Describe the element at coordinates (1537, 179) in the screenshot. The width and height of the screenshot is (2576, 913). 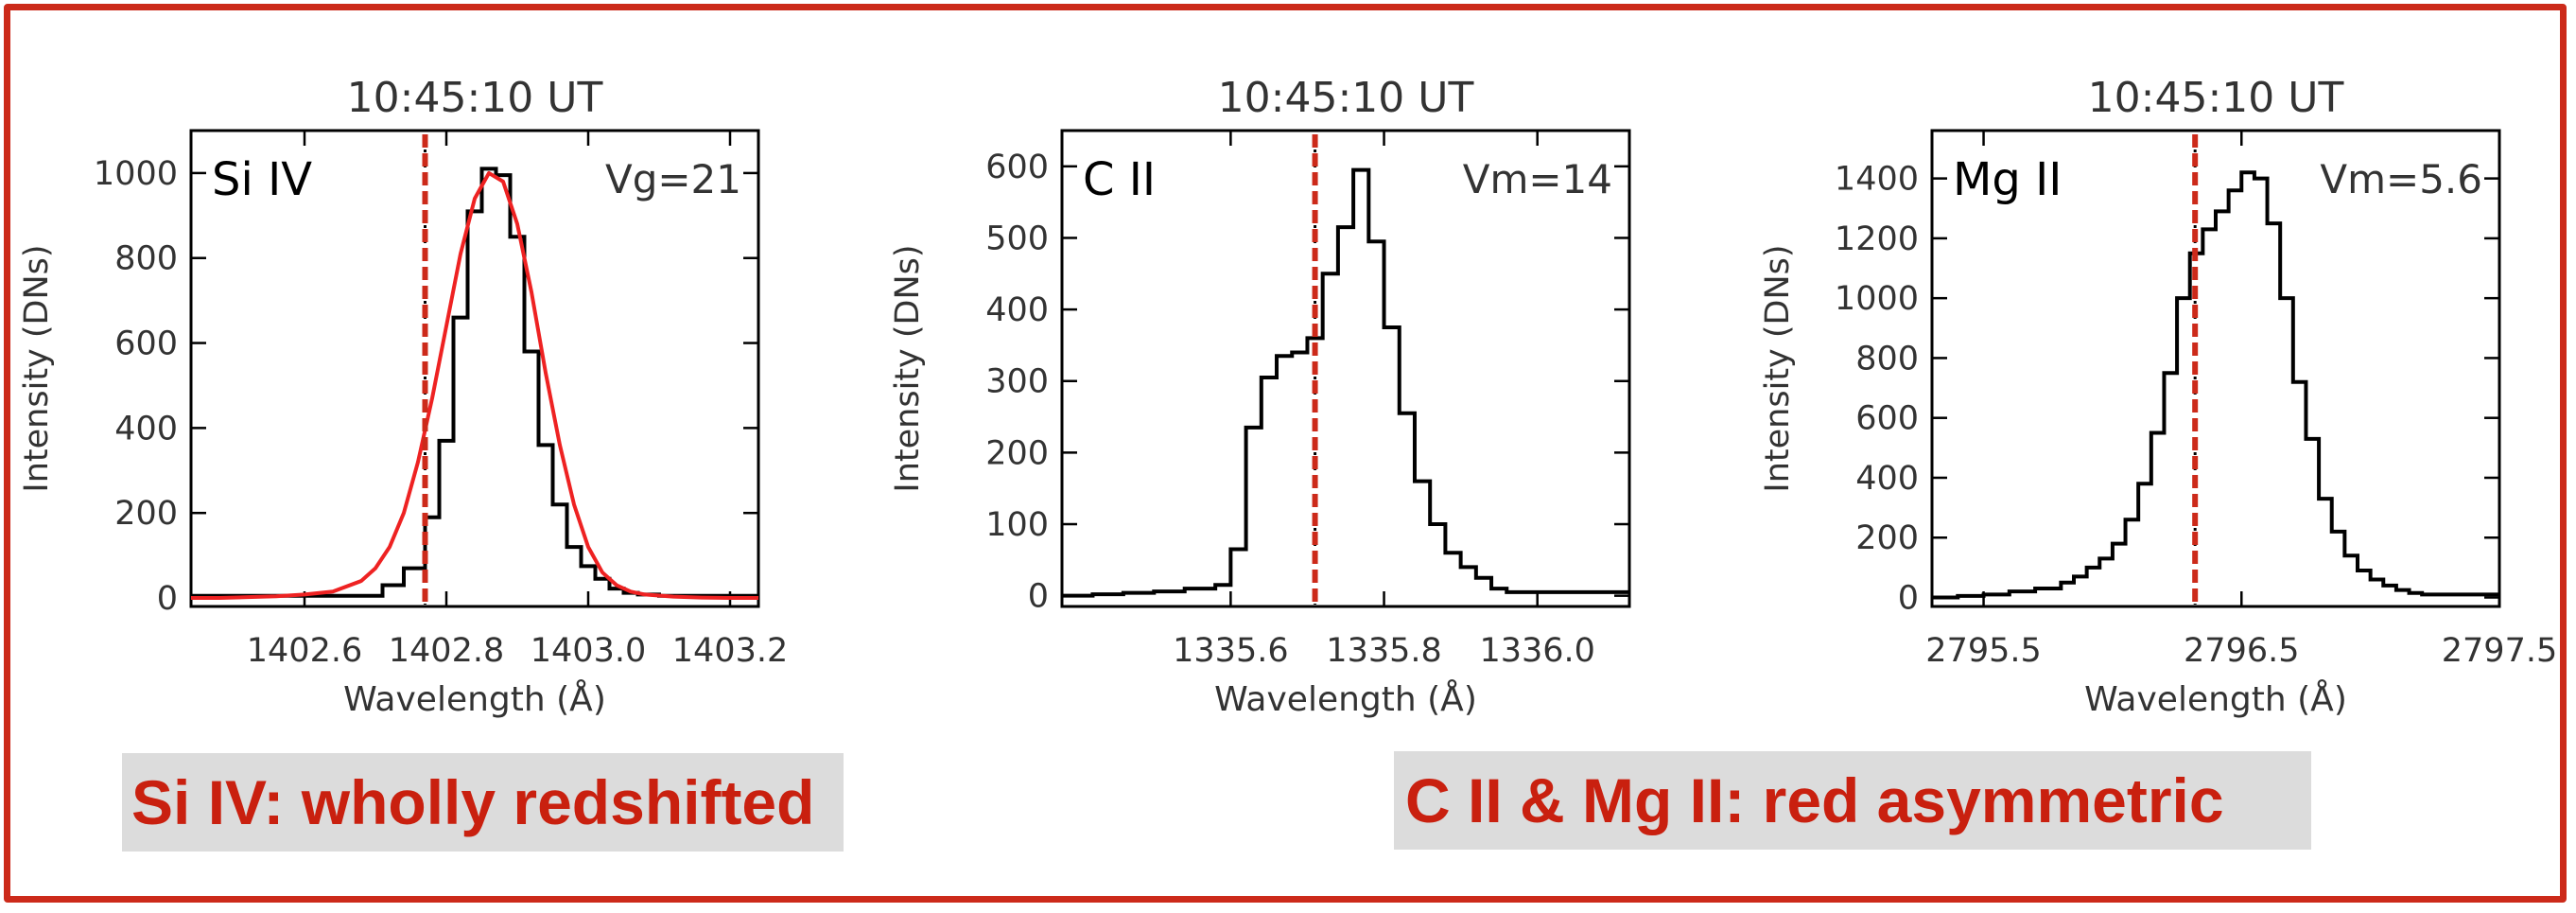
I see `velocity-label: Vm=14` at that location.